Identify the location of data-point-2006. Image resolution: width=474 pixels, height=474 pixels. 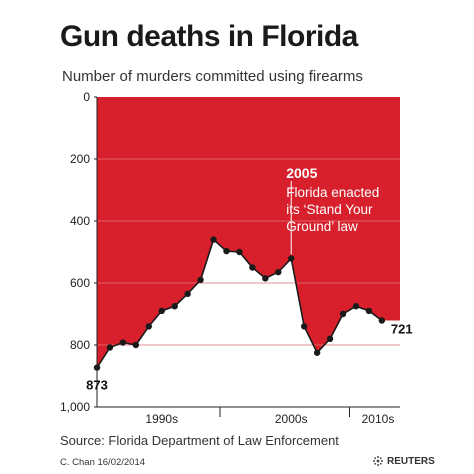
(304, 326).